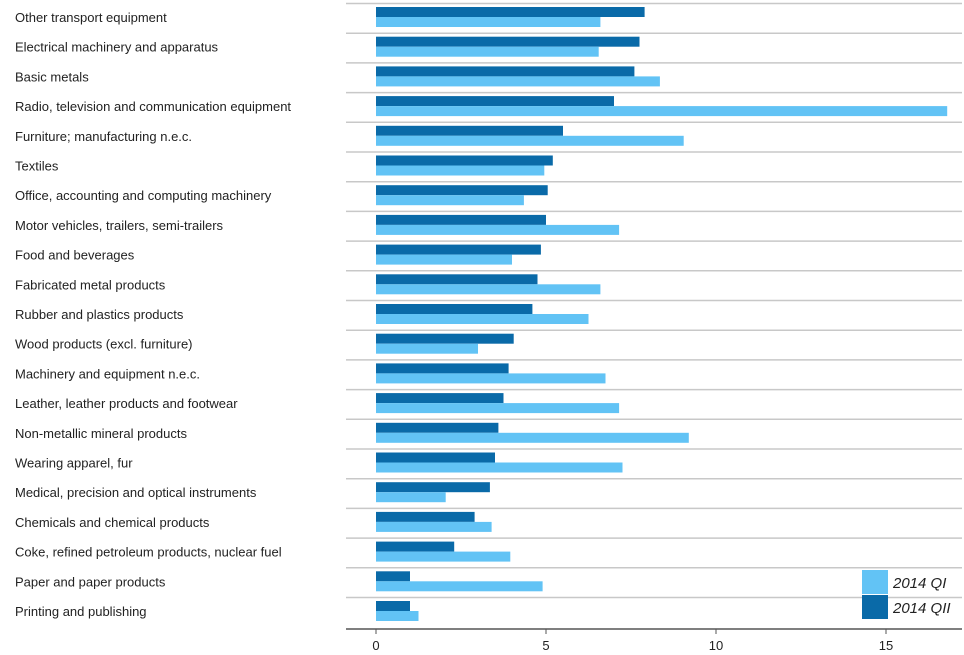 The image size is (964, 655). I want to click on category-label: Furniture; manufacturing n.e.c., so click(103, 136).